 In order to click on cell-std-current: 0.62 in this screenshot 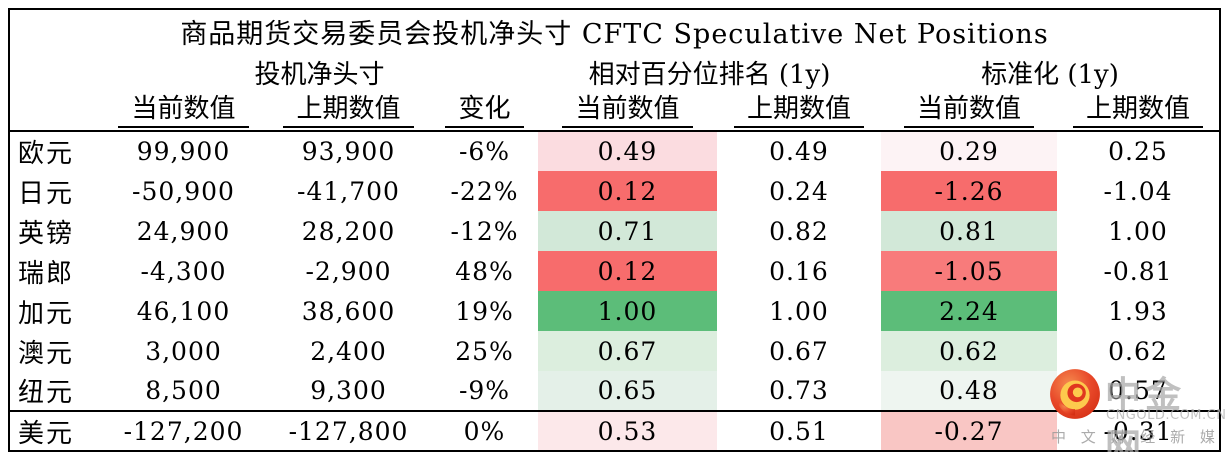, I will do `click(969, 351)`.